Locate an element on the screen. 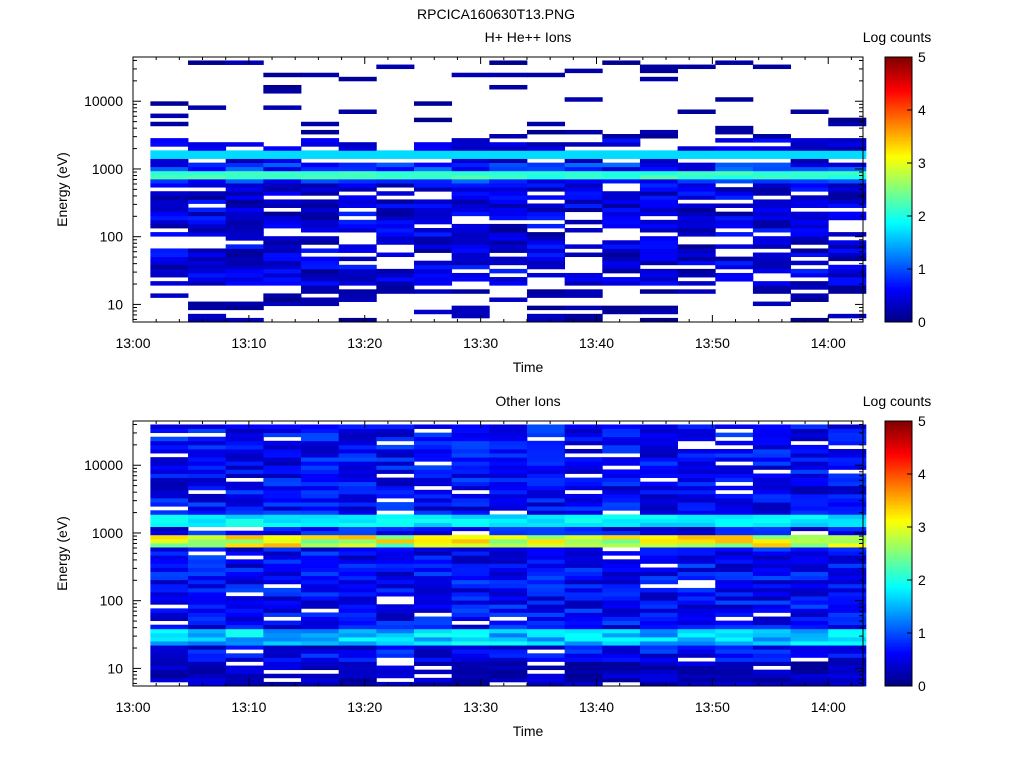 The width and height of the screenshot is (1024, 768). x-tick-label: 13:40 is located at coordinates (596, 343).